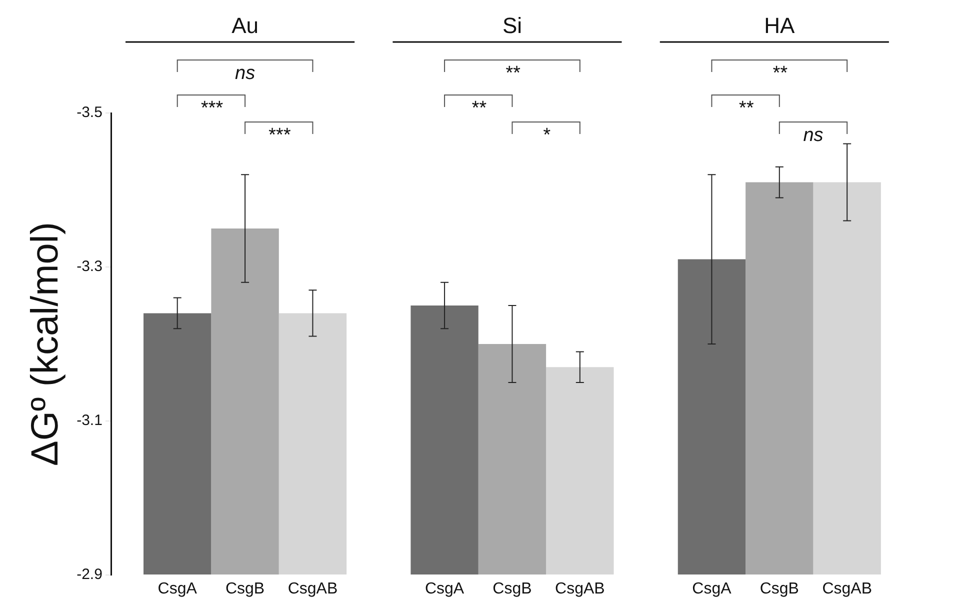  What do you see at coordinates (546, 135) in the screenshot?
I see `annotation: *` at bounding box center [546, 135].